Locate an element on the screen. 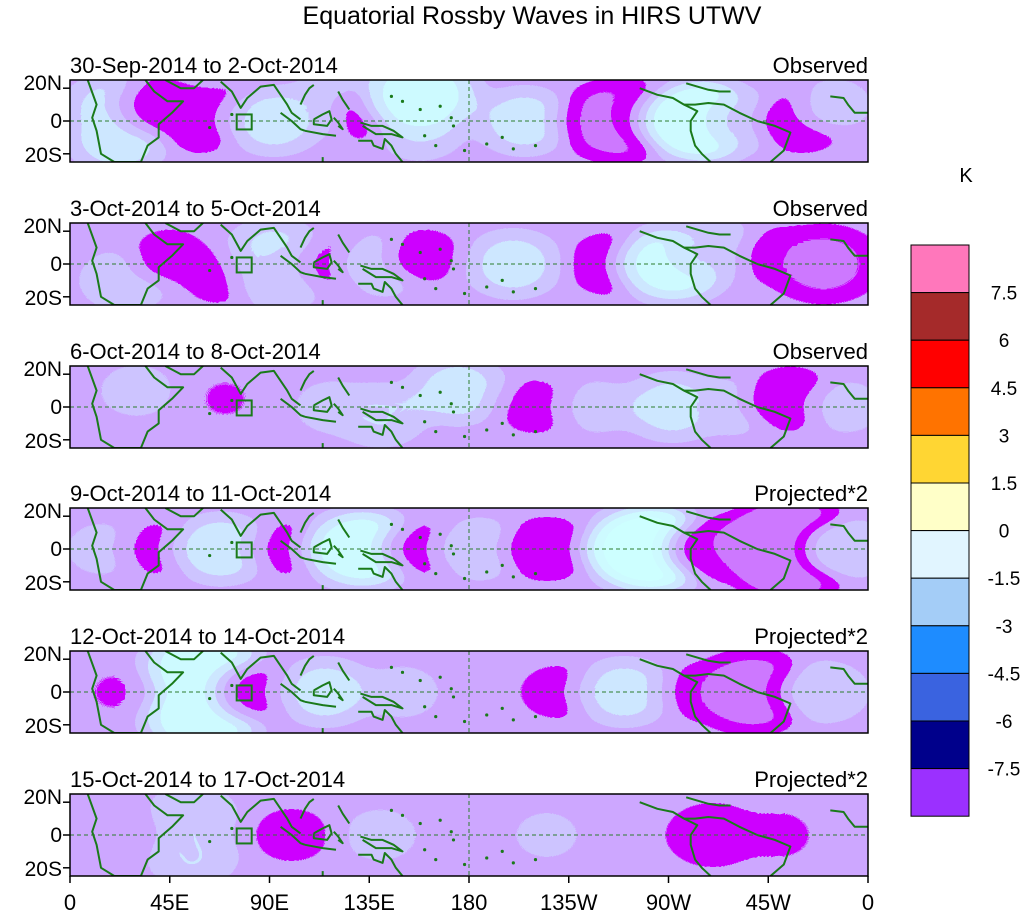 The height and width of the screenshot is (924, 1024). panel-date-label: 30-Sep-2014 to 2-Oct-2014 is located at coordinates (204, 65).